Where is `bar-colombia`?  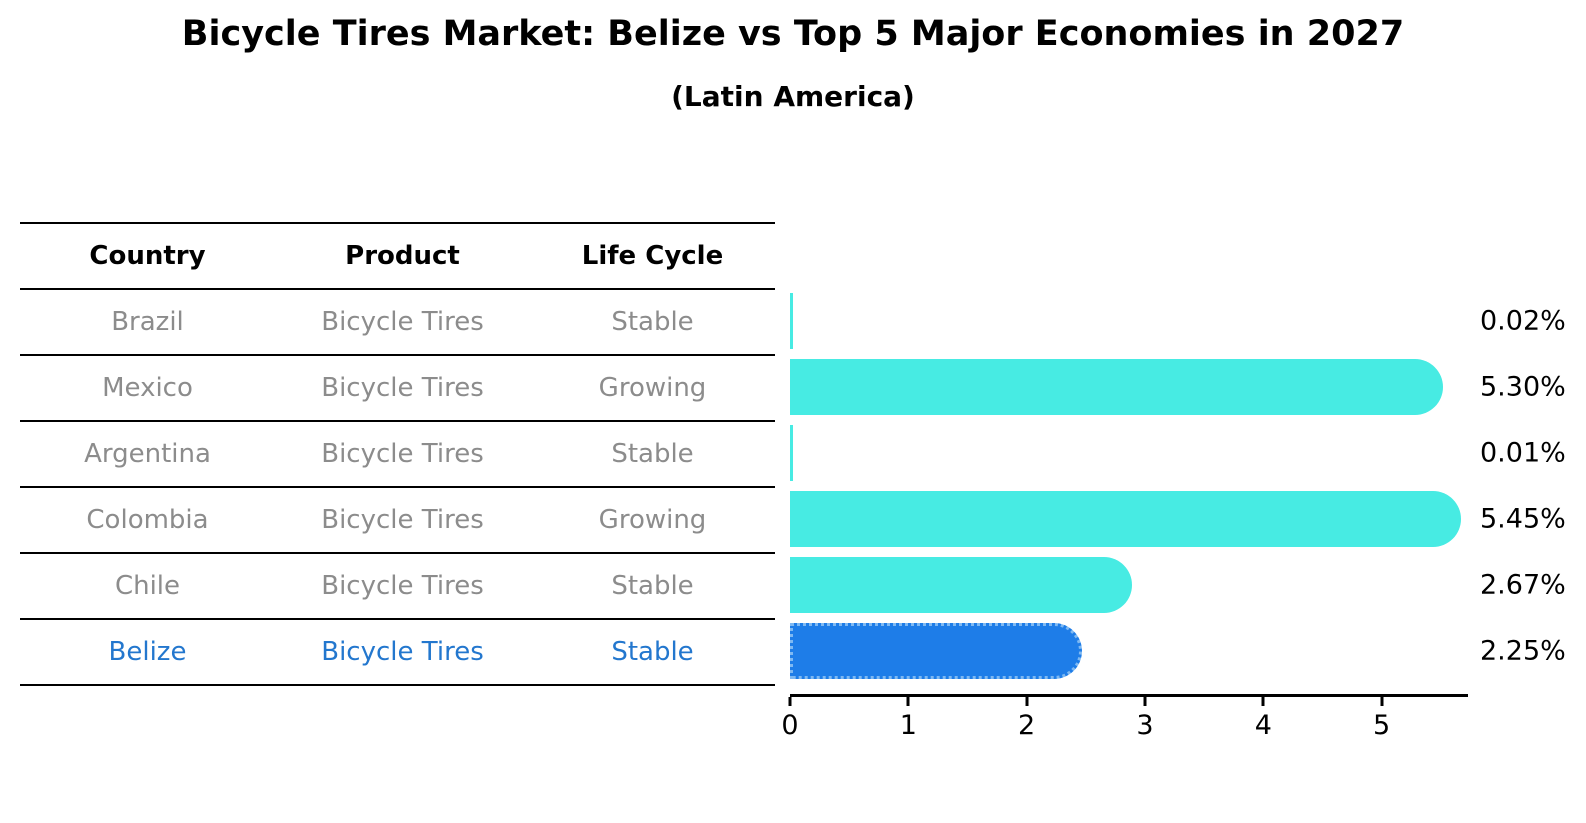 bar-colombia is located at coordinates (1125, 519).